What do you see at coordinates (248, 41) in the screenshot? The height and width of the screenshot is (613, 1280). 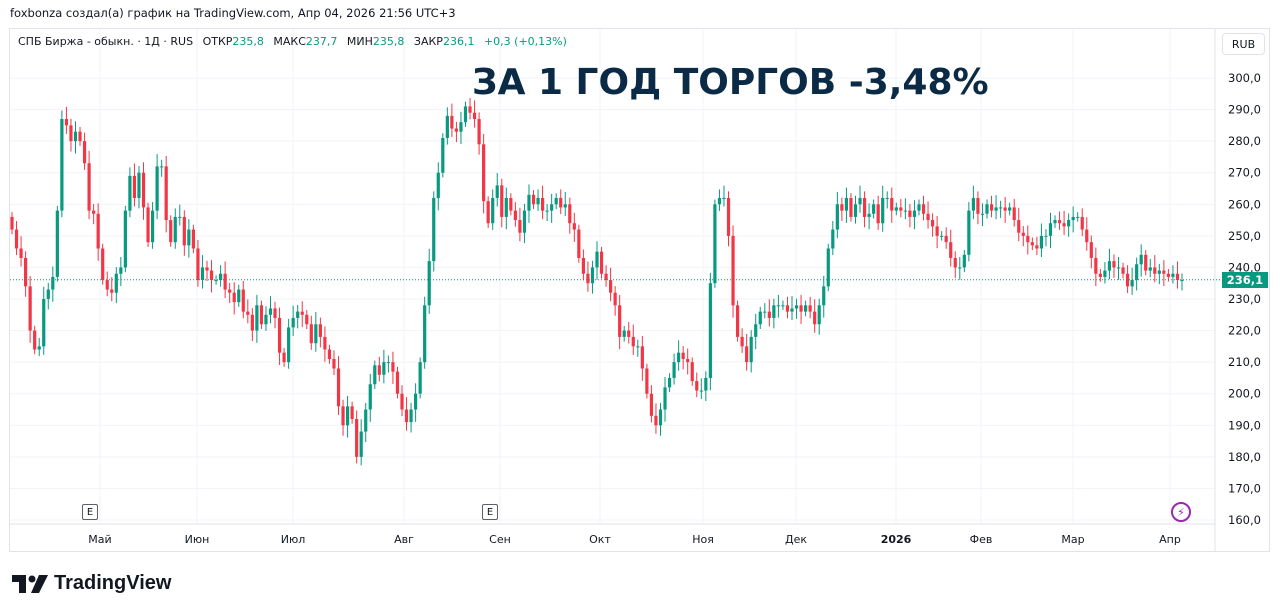 I see `open-value: 235,8` at bounding box center [248, 41].